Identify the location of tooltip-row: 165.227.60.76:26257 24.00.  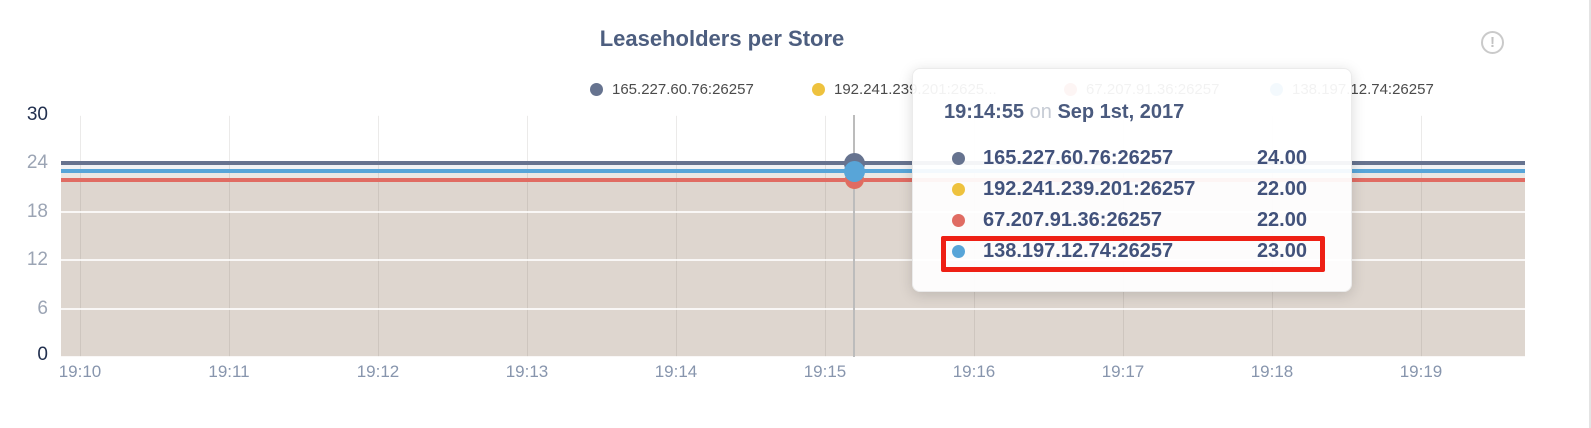
(1125, 158).